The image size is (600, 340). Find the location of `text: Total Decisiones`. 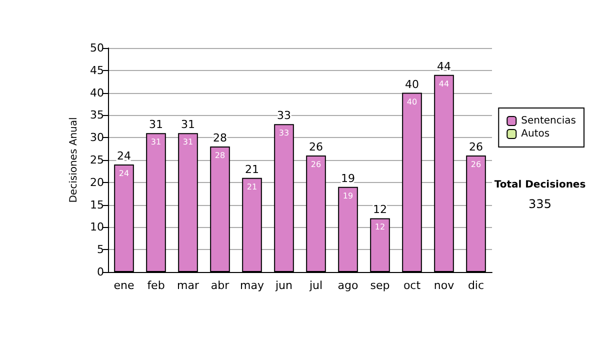

text: Total Decisiones is located at coordinates (540, 185).